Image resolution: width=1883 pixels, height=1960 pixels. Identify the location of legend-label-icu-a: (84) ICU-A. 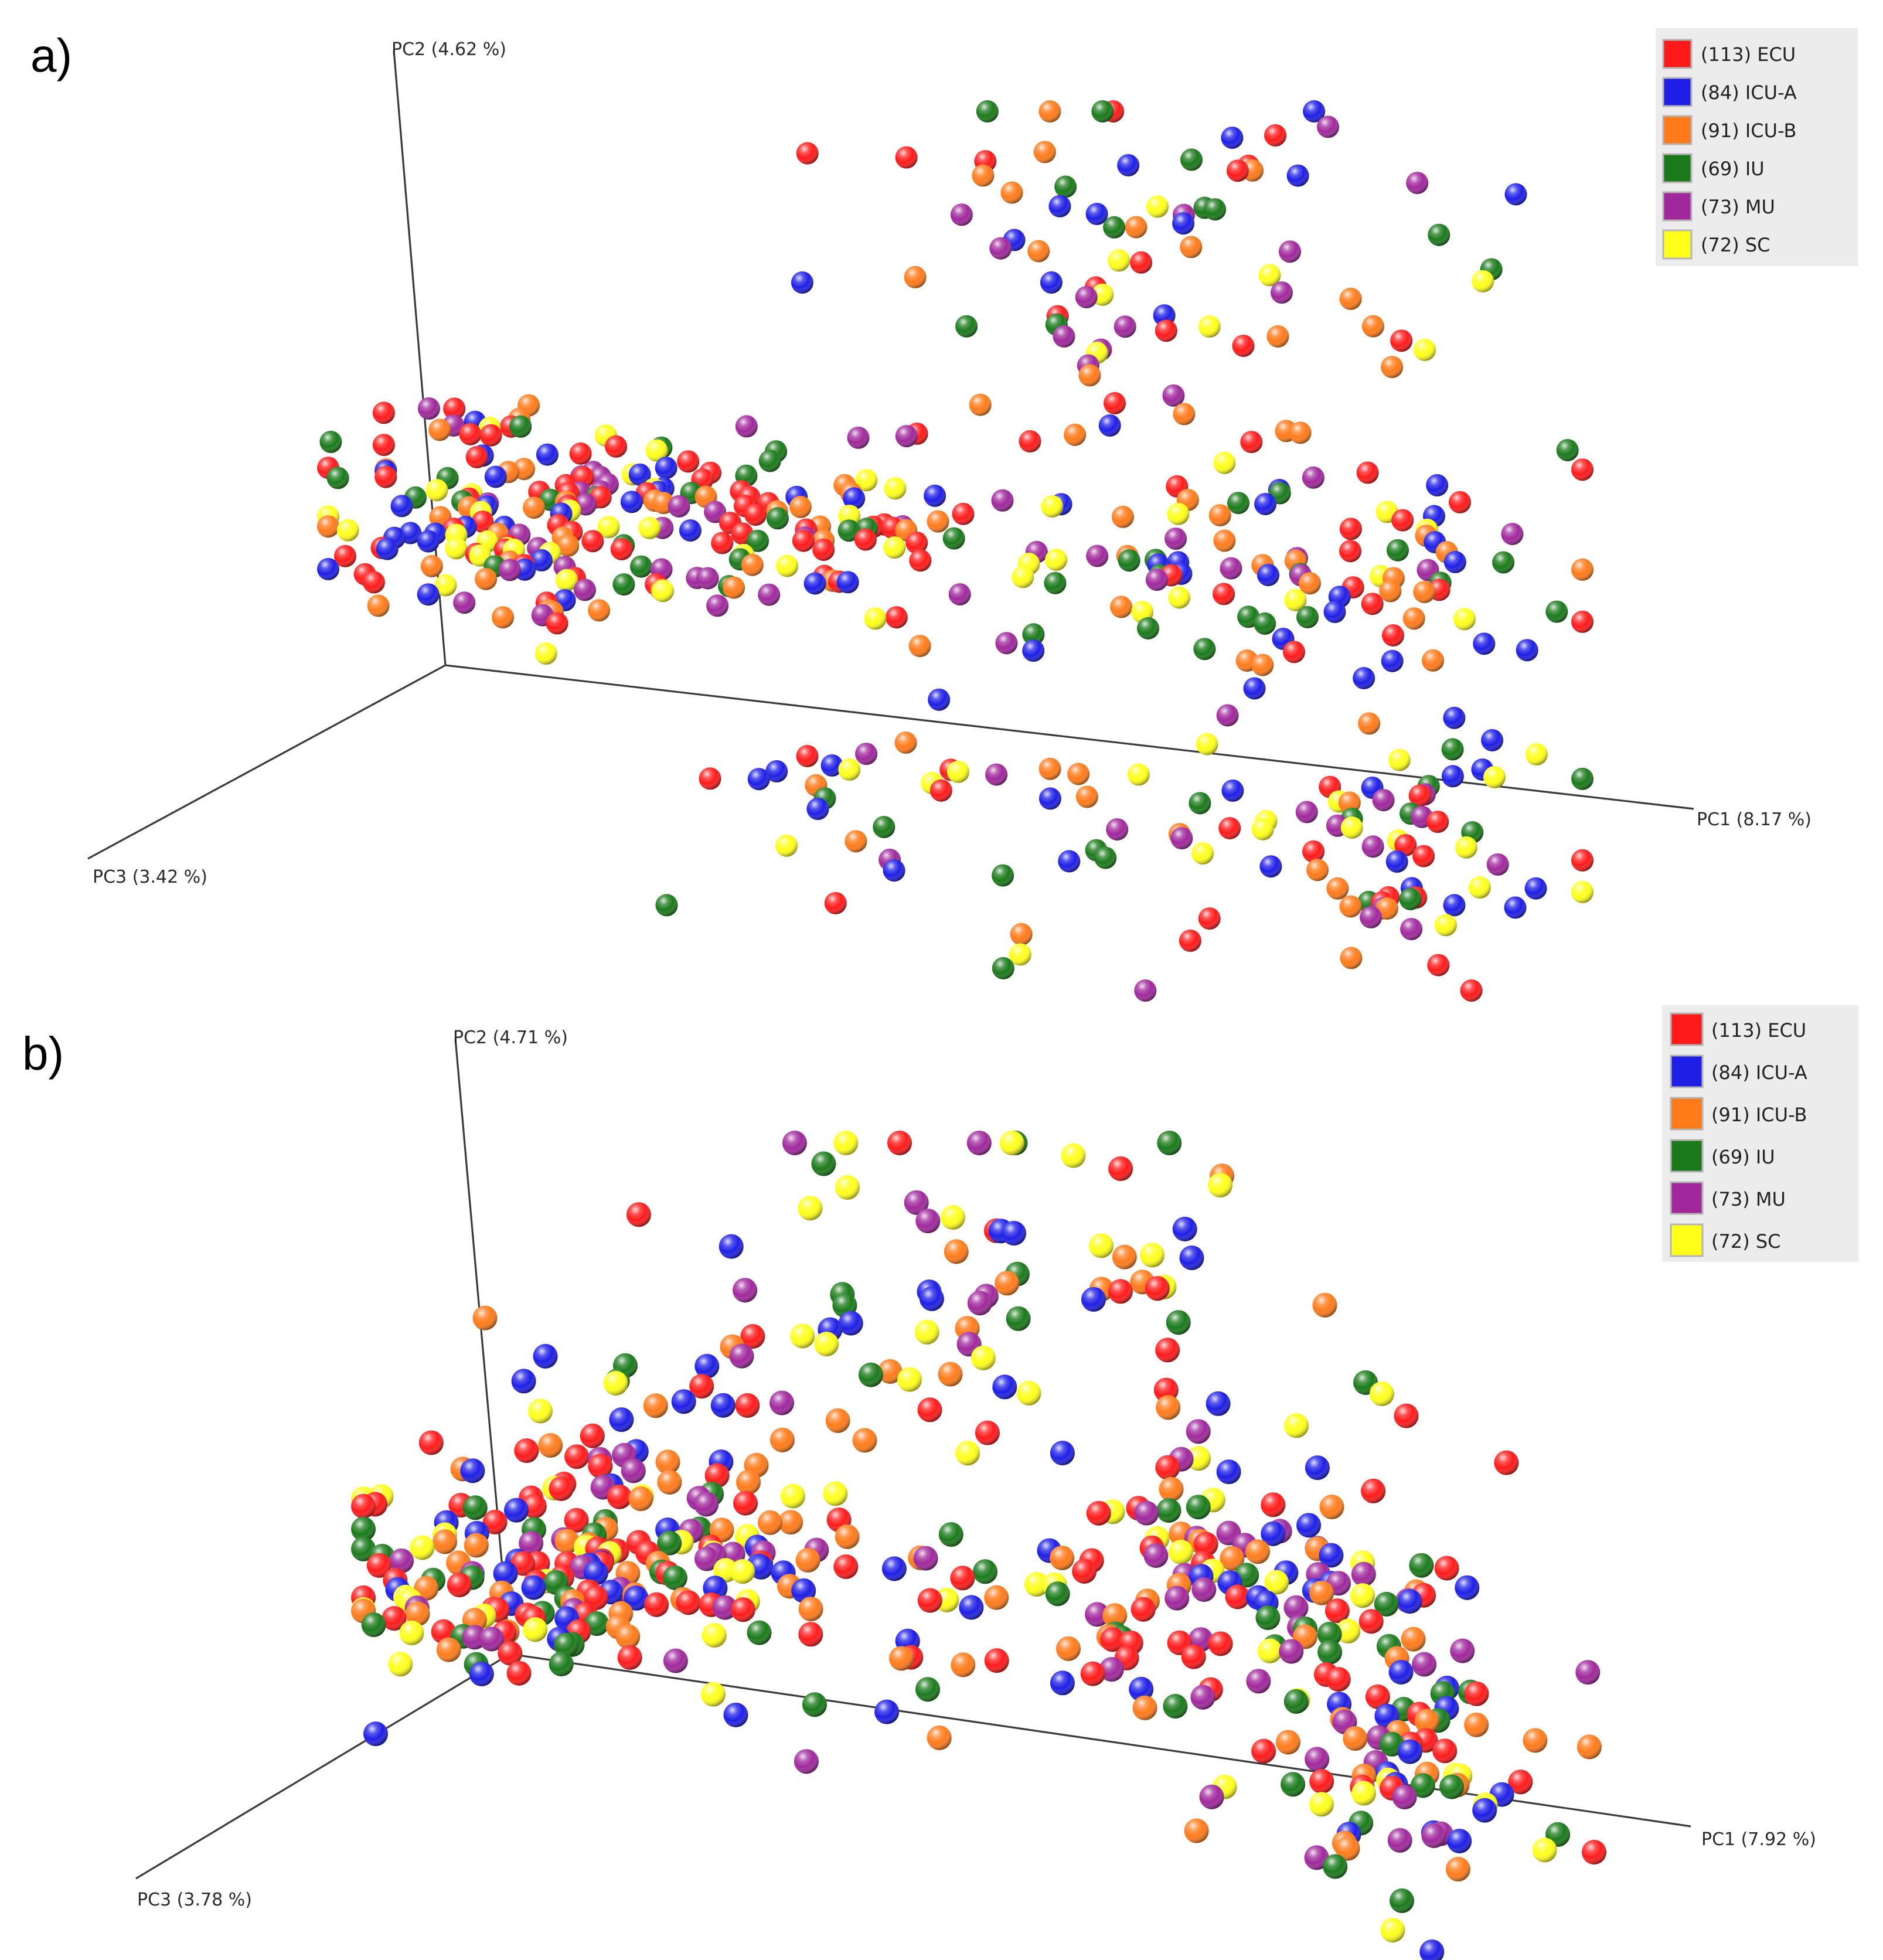
(1749, 93).